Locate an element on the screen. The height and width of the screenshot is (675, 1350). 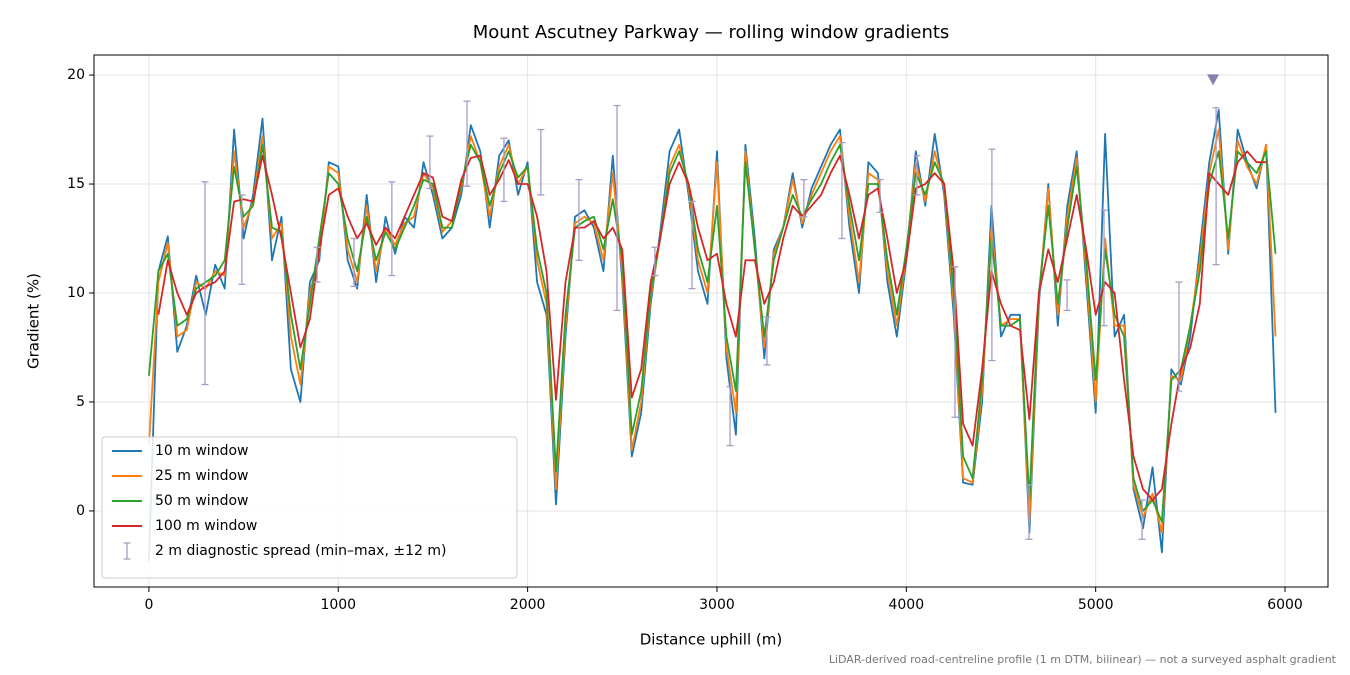
y-tick-label: 0 is located at coordinates (80, 511).